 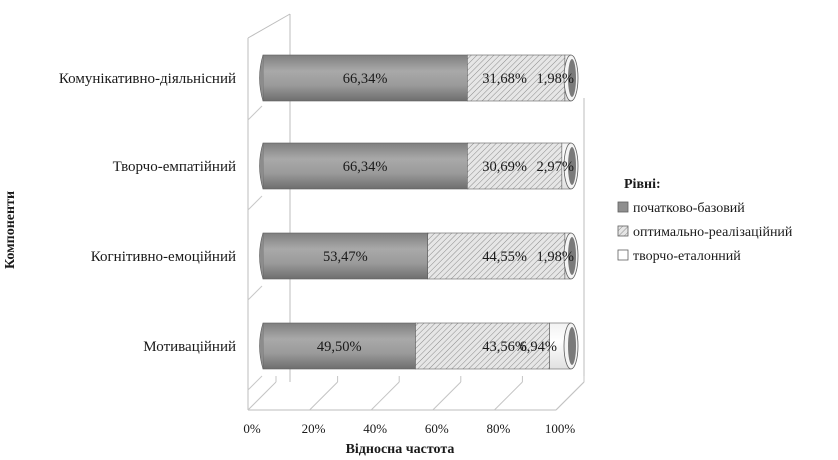 I want to click on gridlines, so click(x=416, y=393).